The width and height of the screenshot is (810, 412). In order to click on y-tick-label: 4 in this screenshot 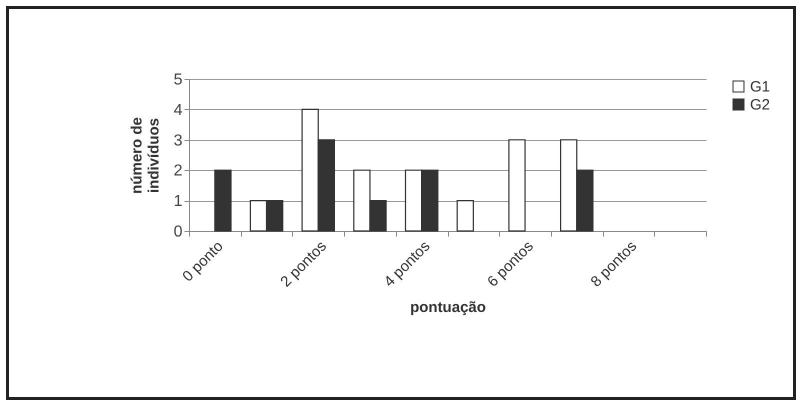, I will do `click(178, 110)`.